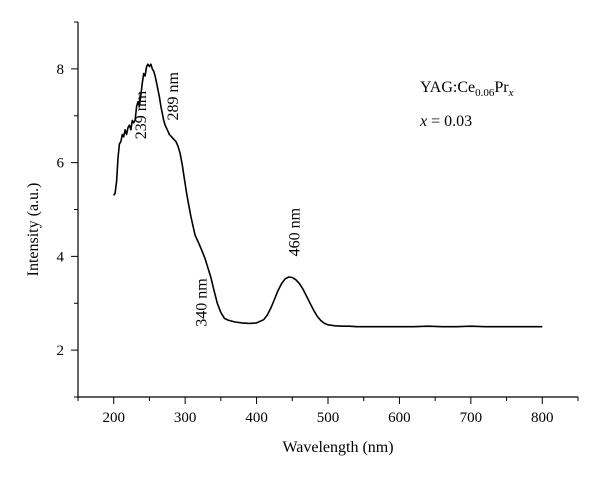 Image resolution: width=600 pixels, height=481 pixels. What do you see at coordinates (33, 230) in the screenshot?
I see `y-axis-title: Intensity (a.u.)` at bounding box center [33, 230].